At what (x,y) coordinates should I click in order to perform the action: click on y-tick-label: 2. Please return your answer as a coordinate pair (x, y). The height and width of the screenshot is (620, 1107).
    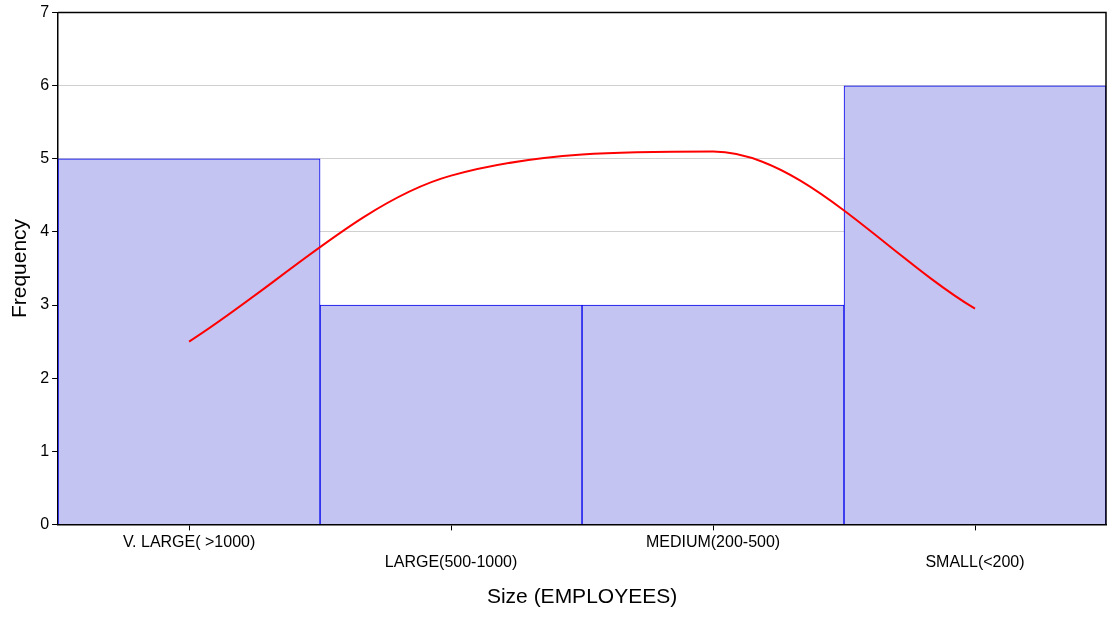
    Looking at the image, I should click on (45, 377).